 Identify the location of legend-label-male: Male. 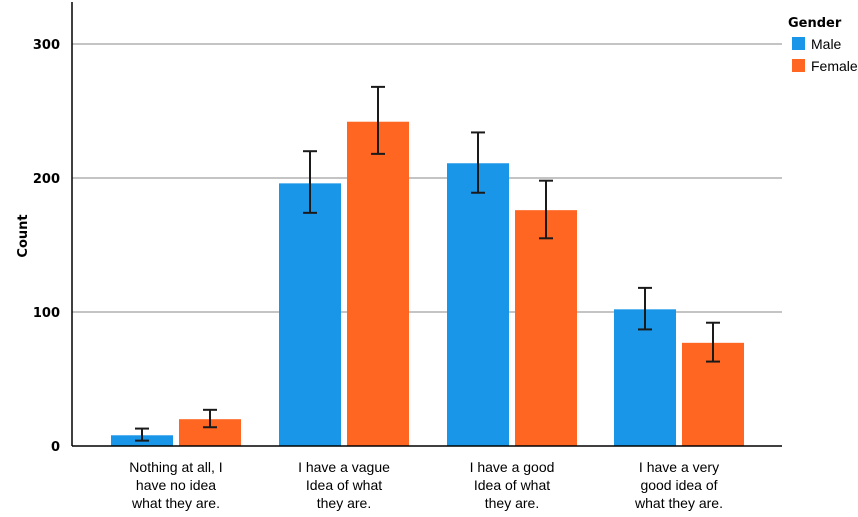
(826, 44).